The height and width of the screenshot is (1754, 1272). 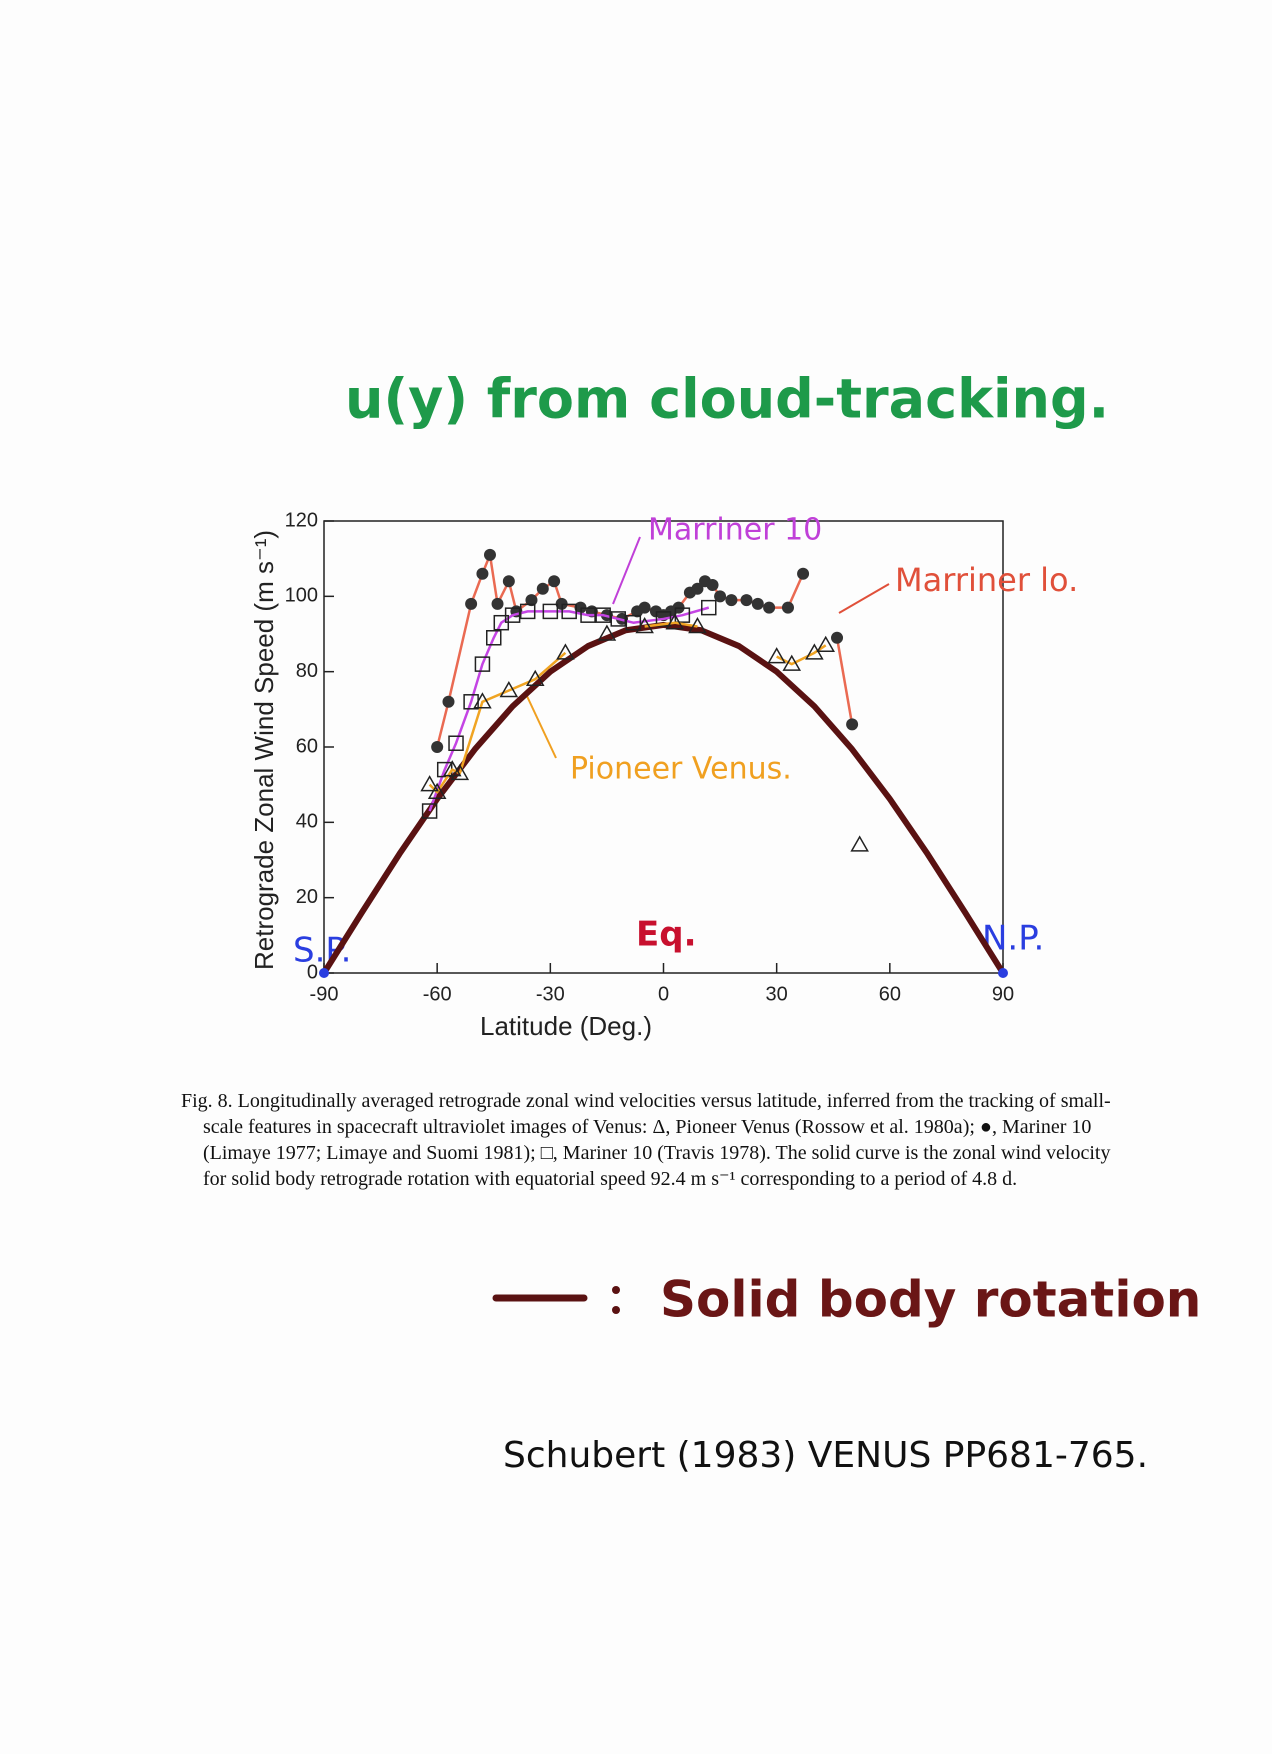 I want to click on y-tick-label: 80, so click(x=307, y=671).